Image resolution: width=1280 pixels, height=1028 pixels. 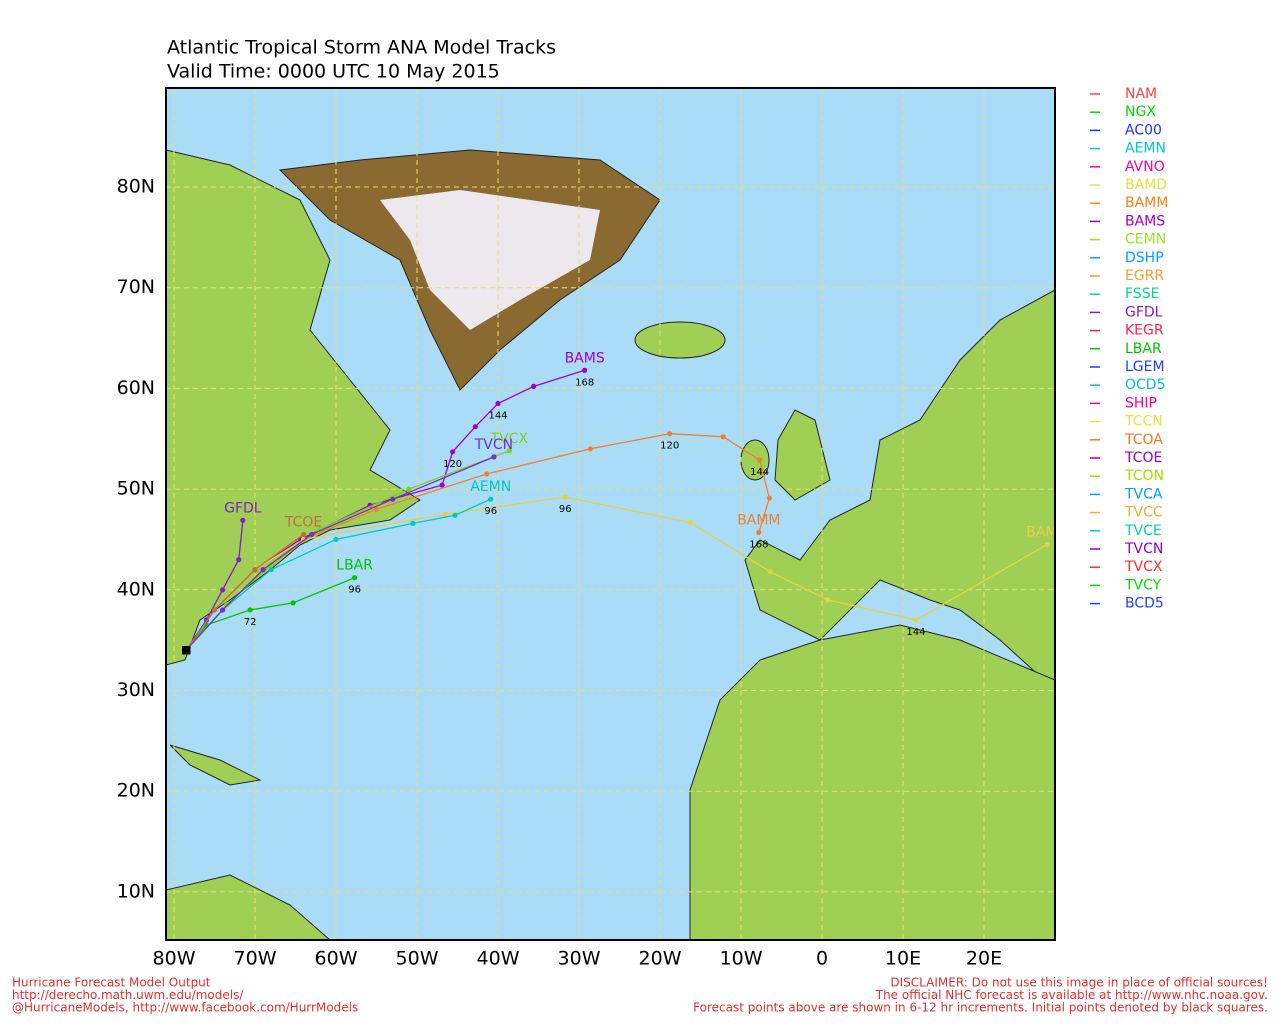 I want to click on initial-point, so click(x=186, y=650).